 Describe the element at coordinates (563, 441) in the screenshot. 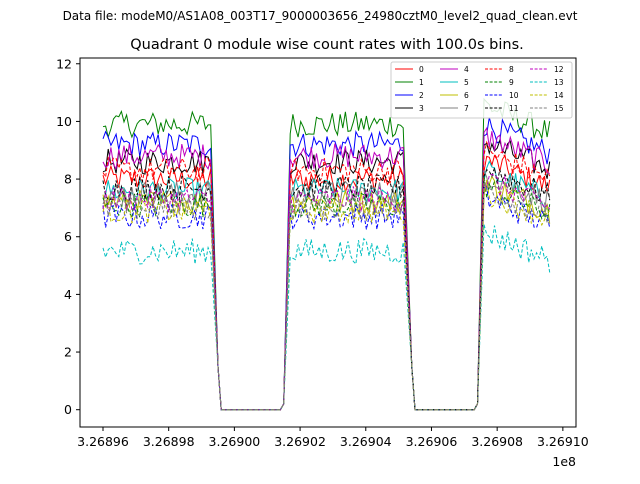

I see `x-tick-label: 3.26910` at that location.